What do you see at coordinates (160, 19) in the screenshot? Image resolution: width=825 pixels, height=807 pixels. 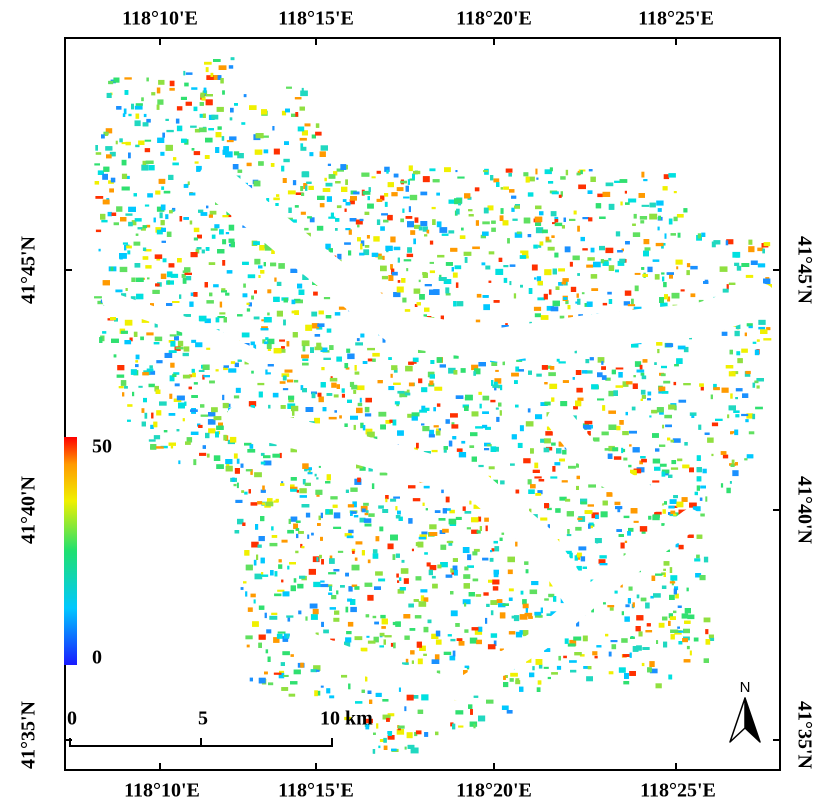 I see `top-label: 118°10'E` at bounding box center [160, 19].